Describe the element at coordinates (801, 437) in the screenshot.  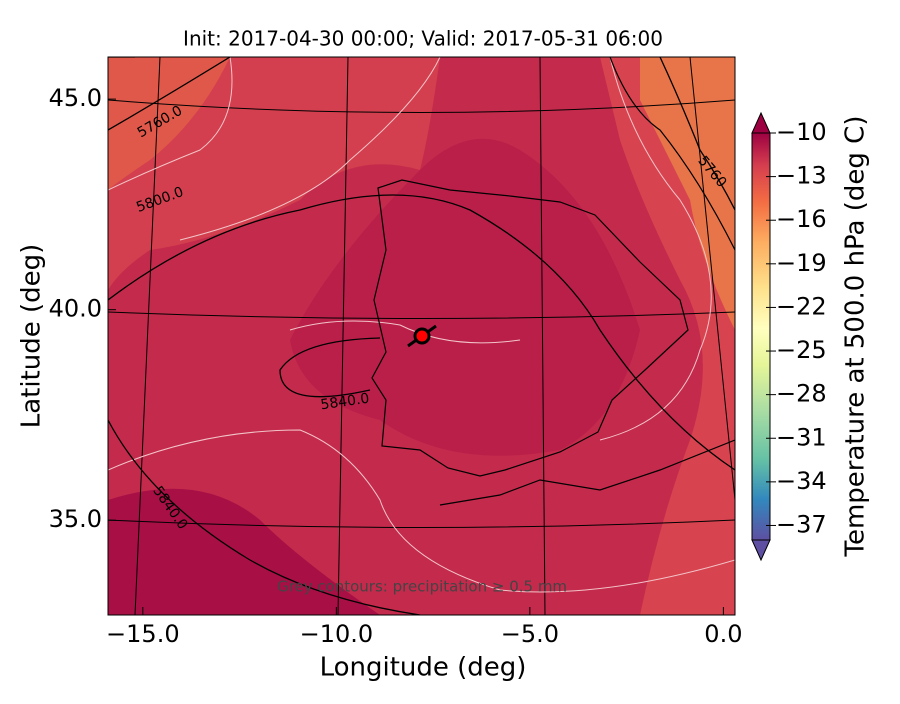
I see `colorbar-tick-label: −31` at that location.